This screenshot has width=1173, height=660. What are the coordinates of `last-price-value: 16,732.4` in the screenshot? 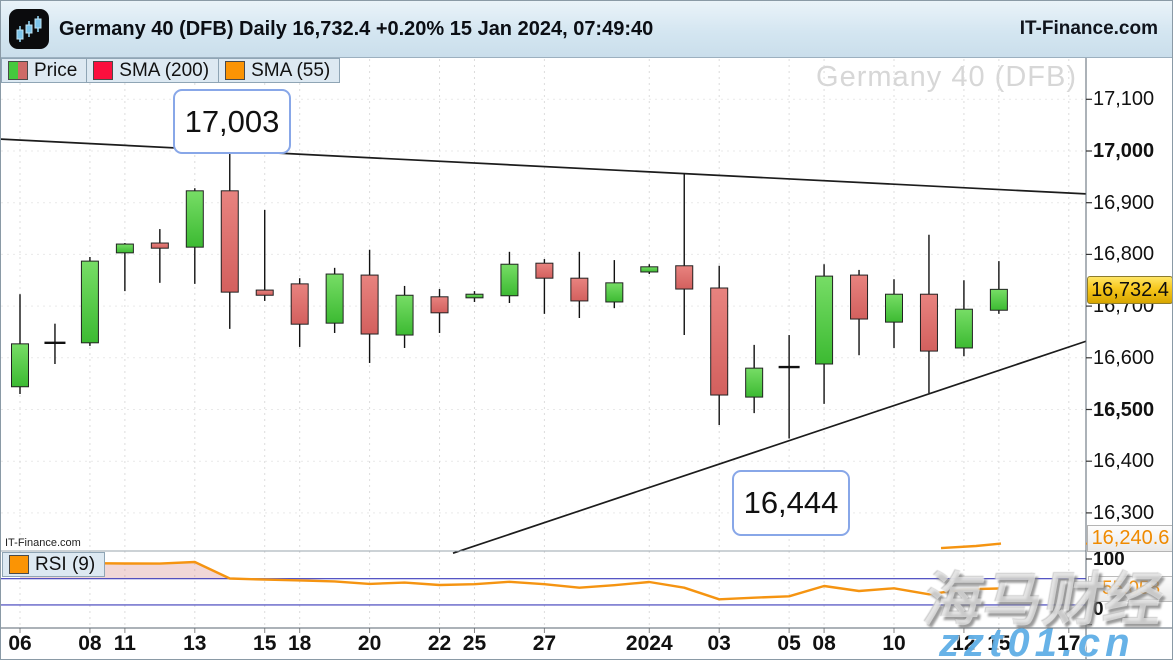 It's located at (1130, 289).